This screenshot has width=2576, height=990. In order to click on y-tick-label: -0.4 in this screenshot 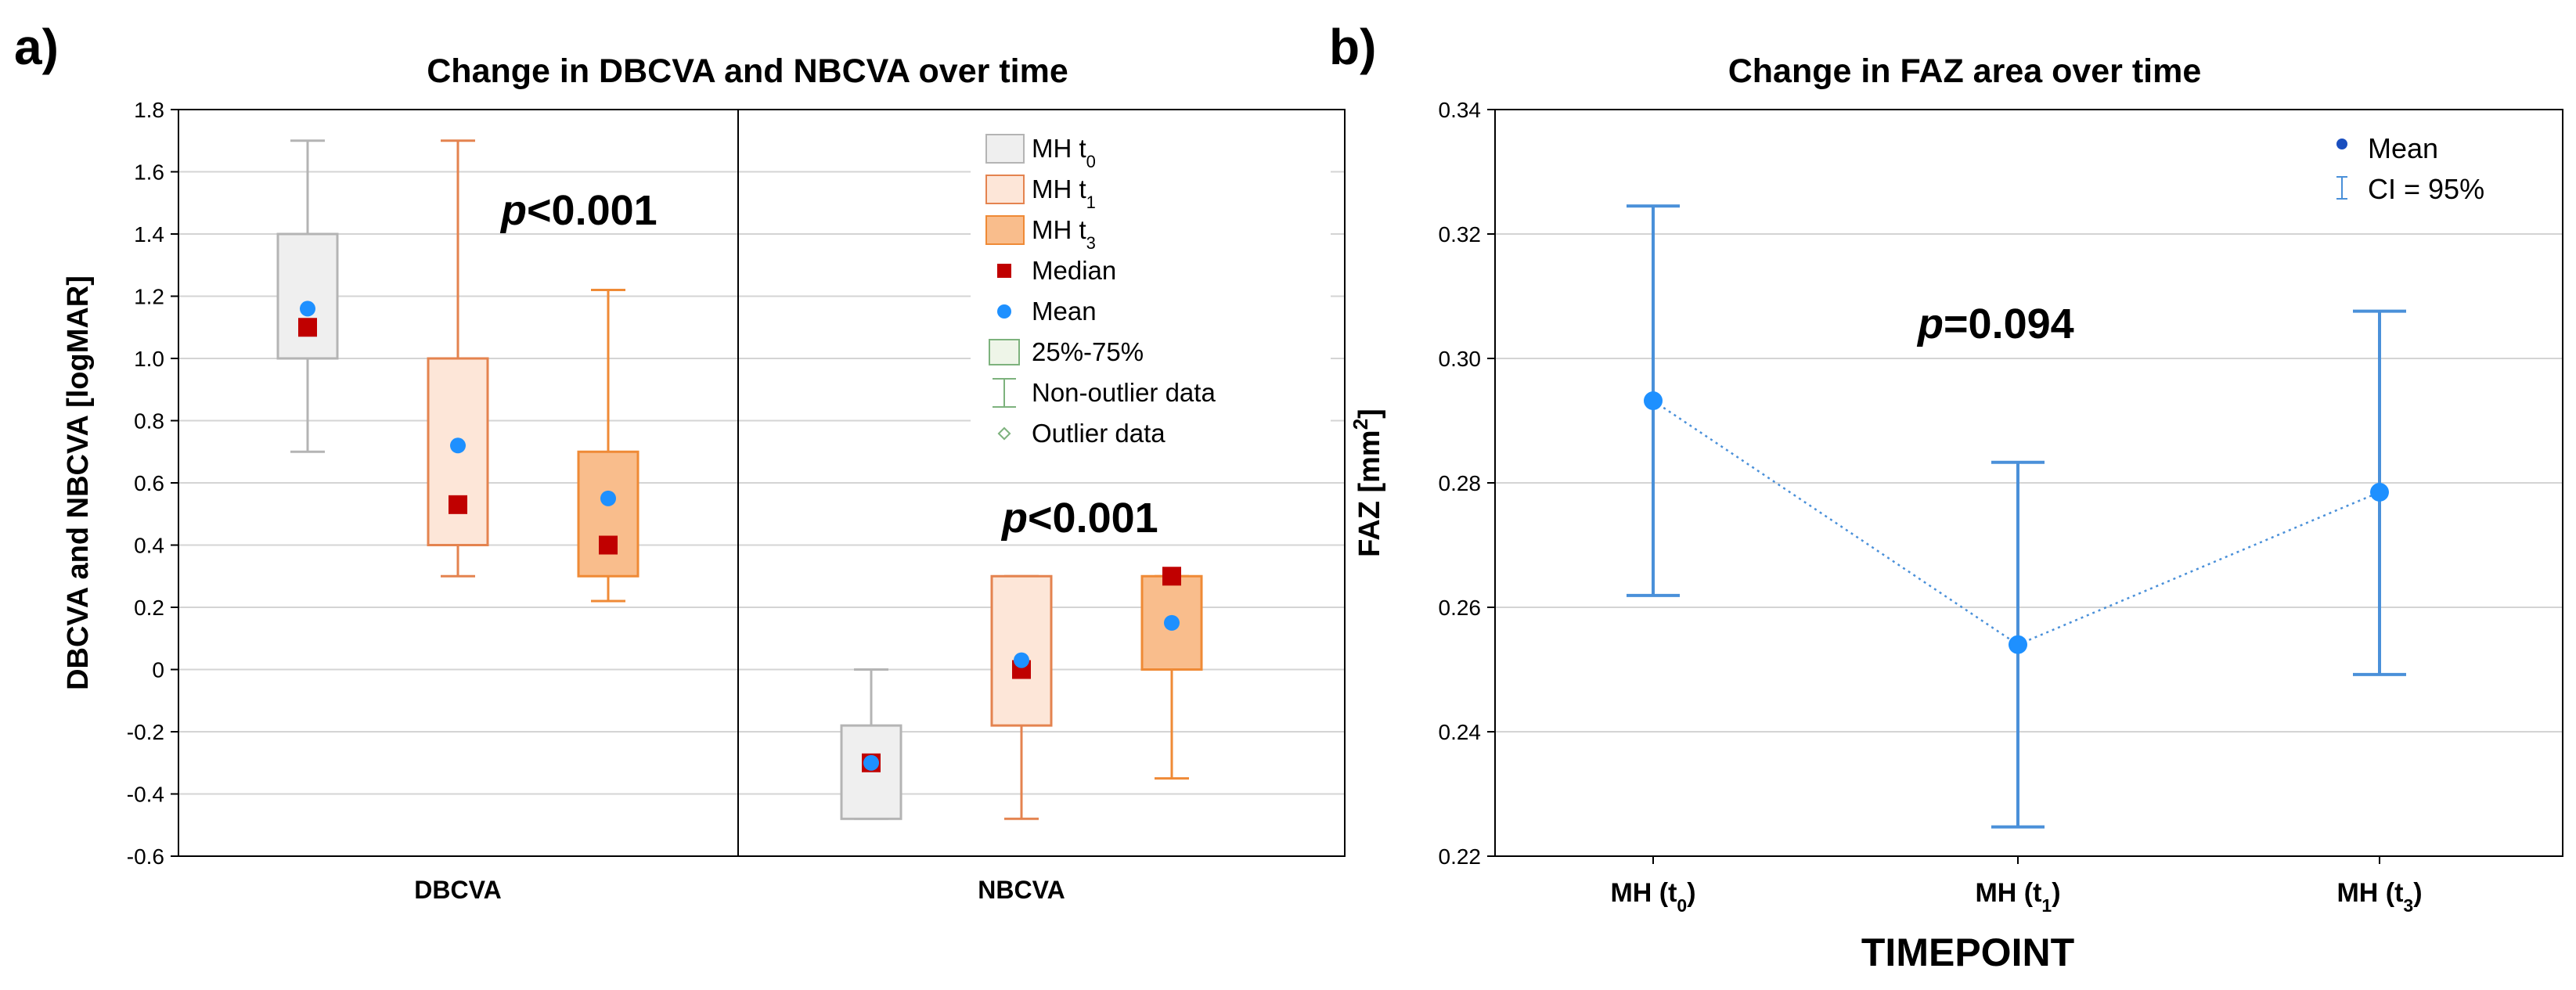, I will do `click(145, 795)`.